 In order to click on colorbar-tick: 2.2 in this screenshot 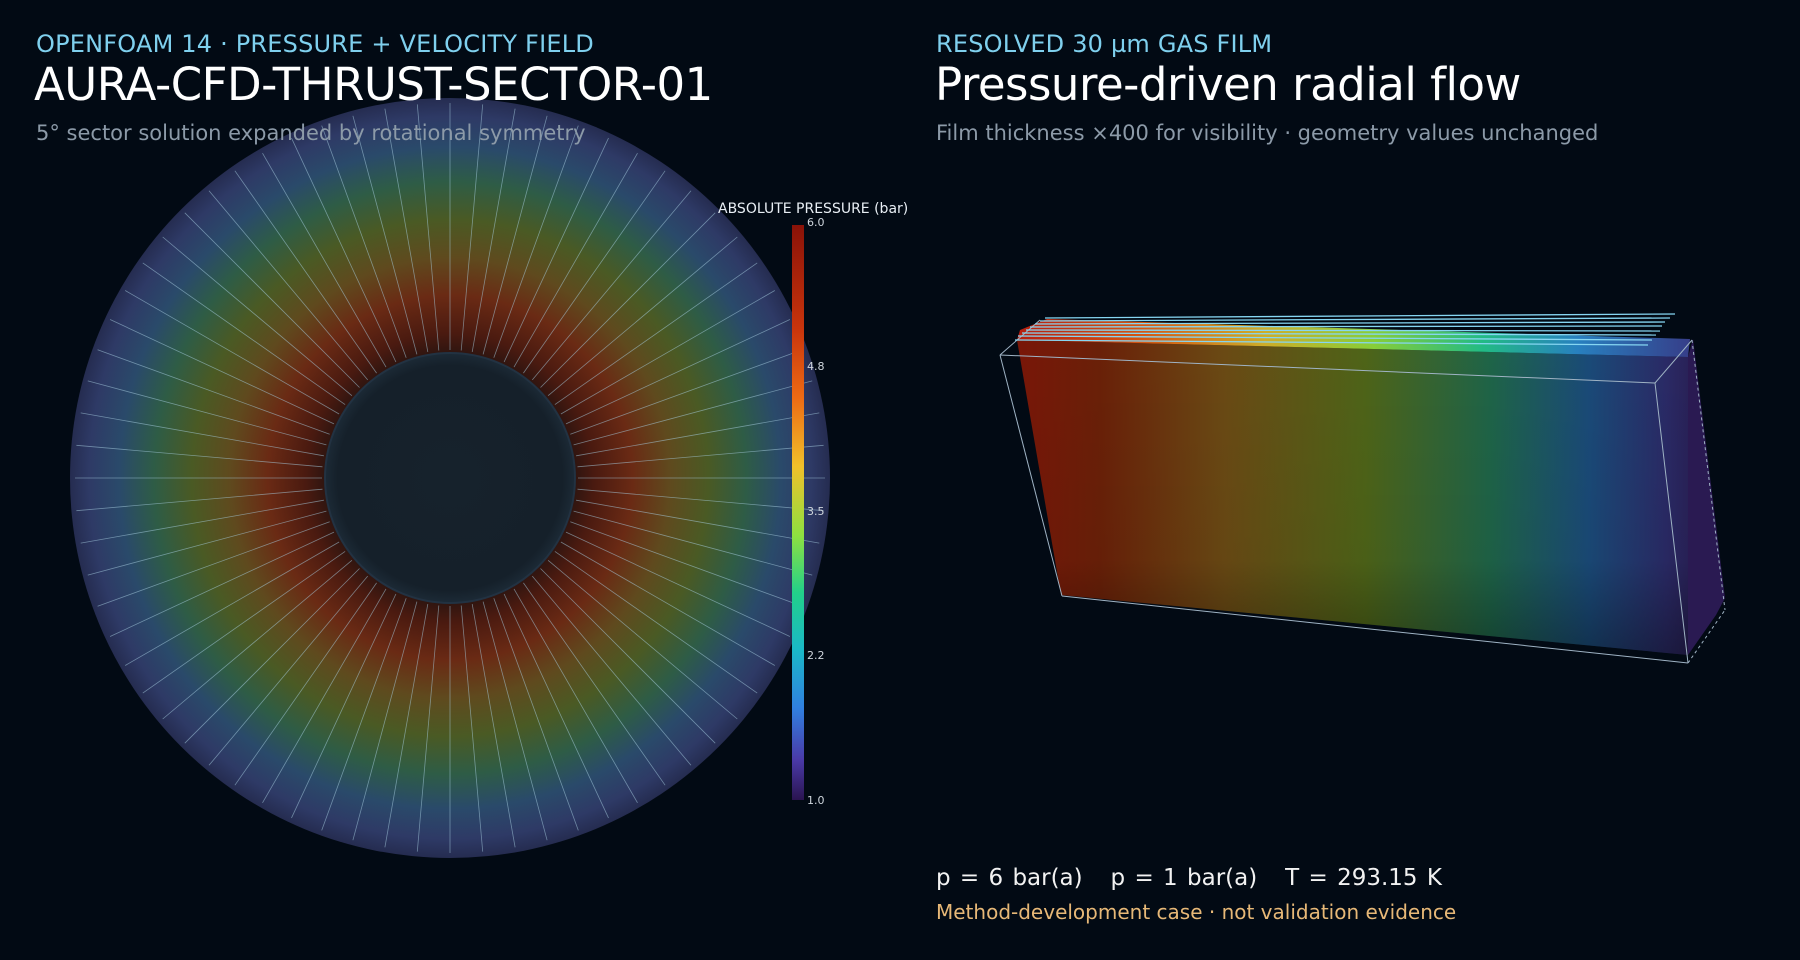, I will do `click(816, 655)`.